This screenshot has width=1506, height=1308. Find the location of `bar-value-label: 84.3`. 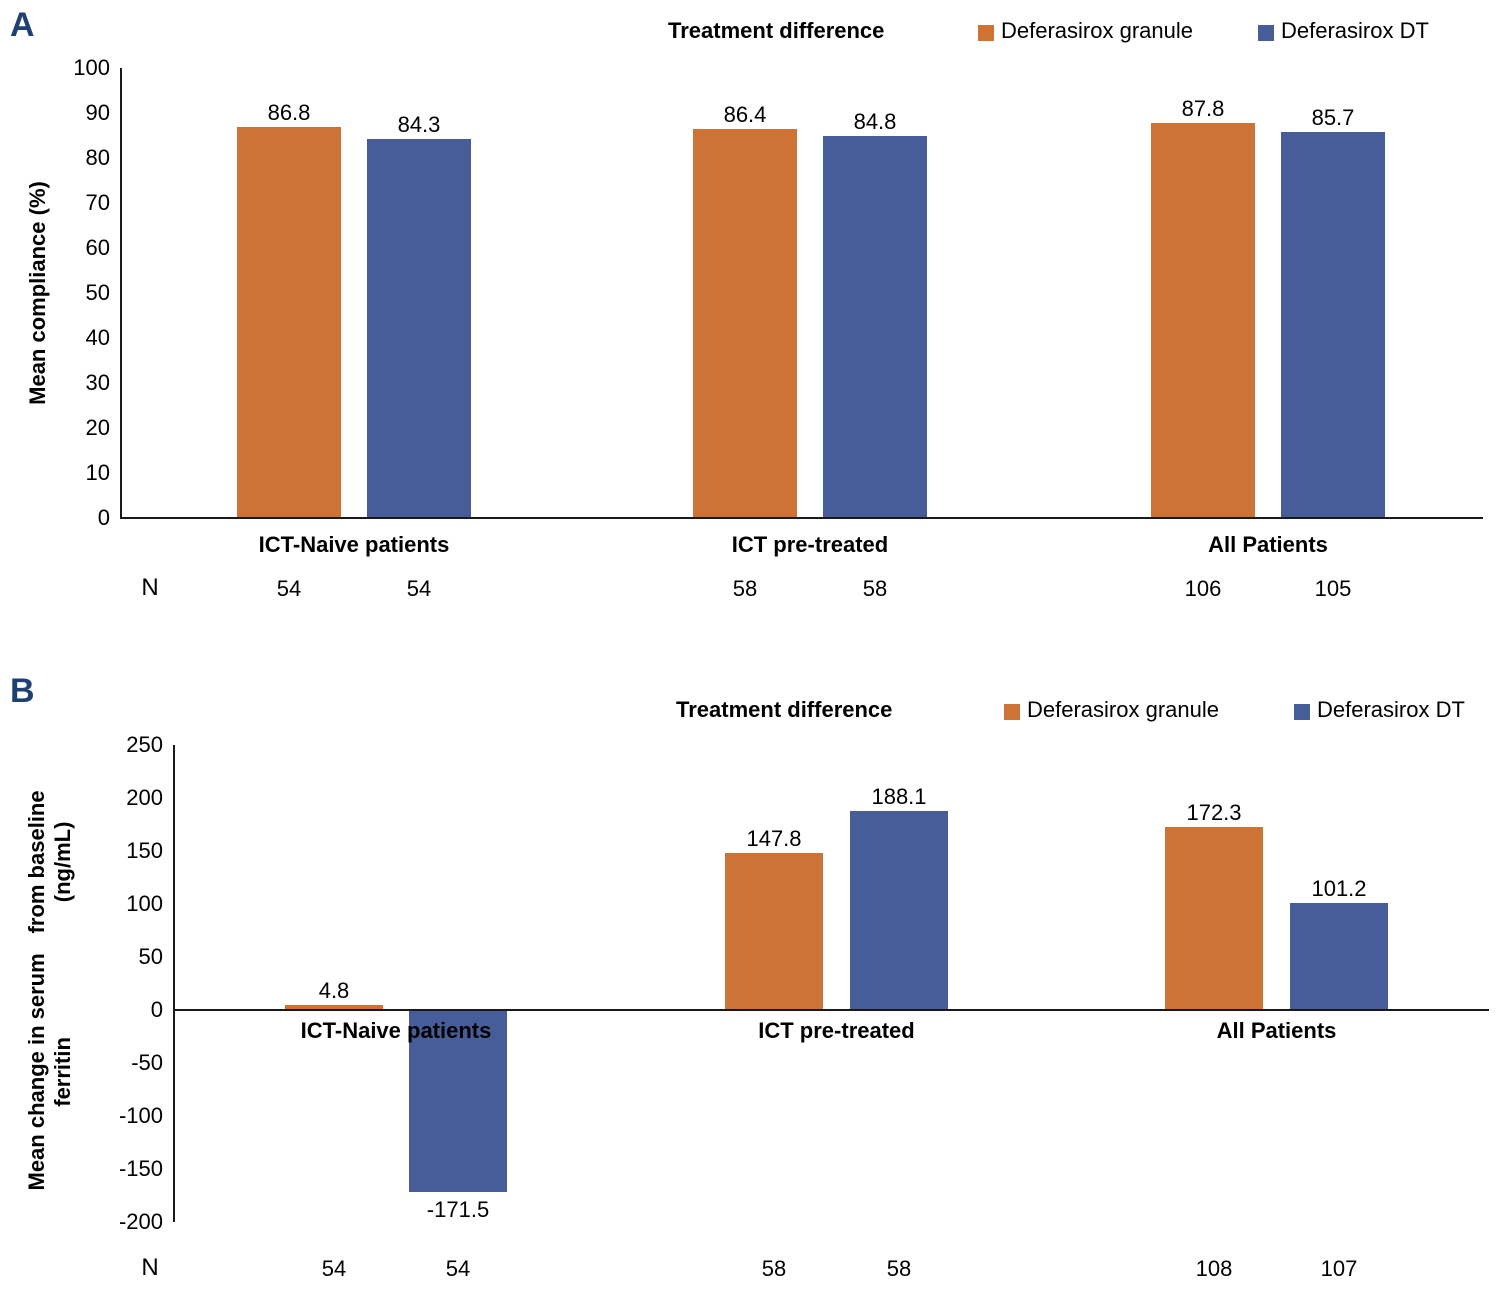

bar-value-label: 84.3 is located at coordinates (419, 124).